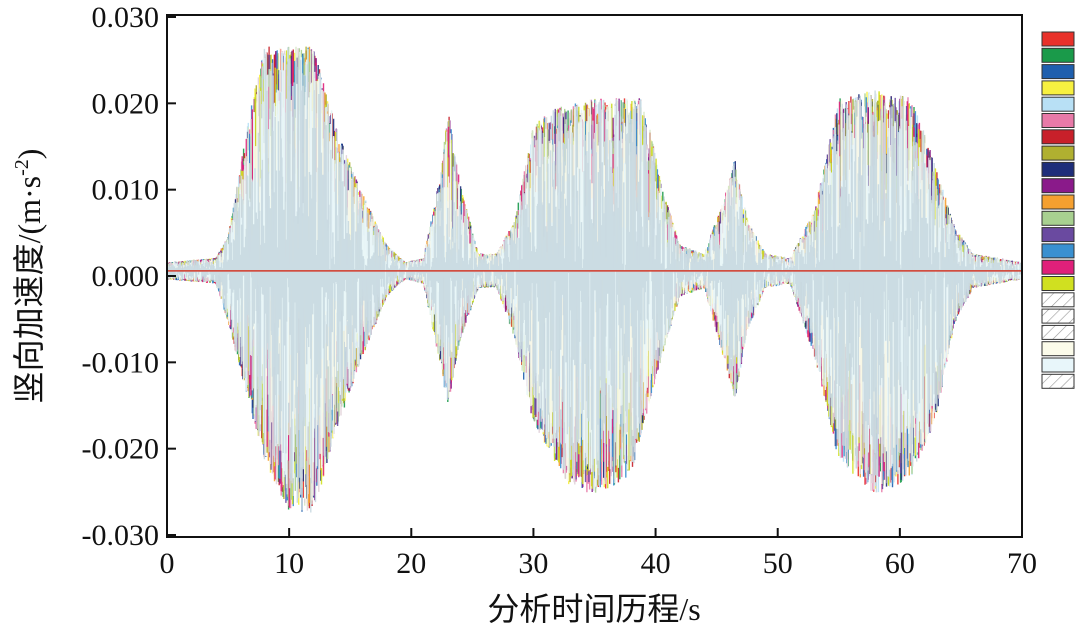  I want to click on y-axis: 0.030 0.020 0.010 0.000 -0.010 -0.020 -0.030, so click(129, 276).